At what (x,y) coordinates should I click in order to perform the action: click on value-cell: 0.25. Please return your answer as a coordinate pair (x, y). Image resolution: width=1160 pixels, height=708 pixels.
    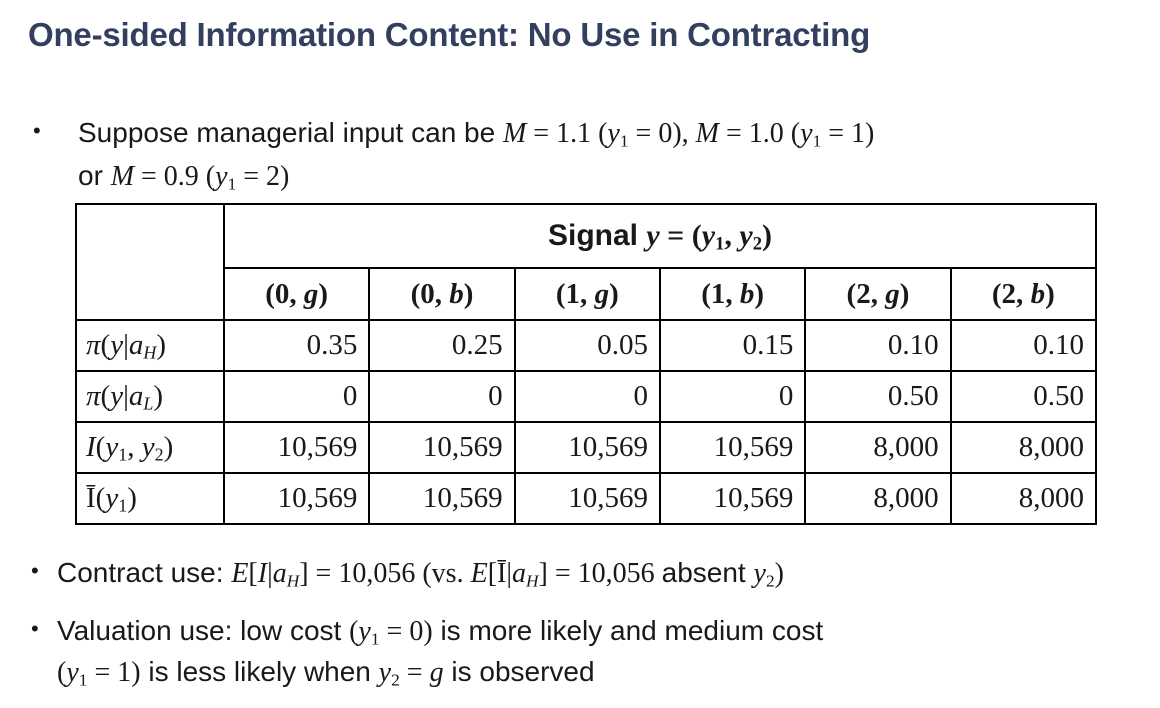
    Looking at the image, I should click on (442, 345).